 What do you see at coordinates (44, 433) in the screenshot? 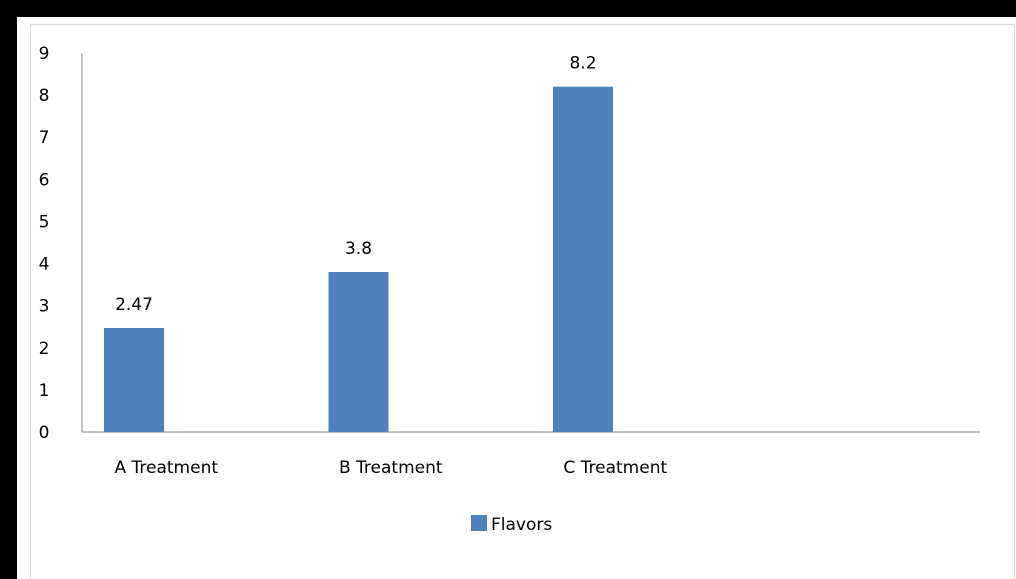
I see `y-tick-label: 0` at bounding box center [44, 433].